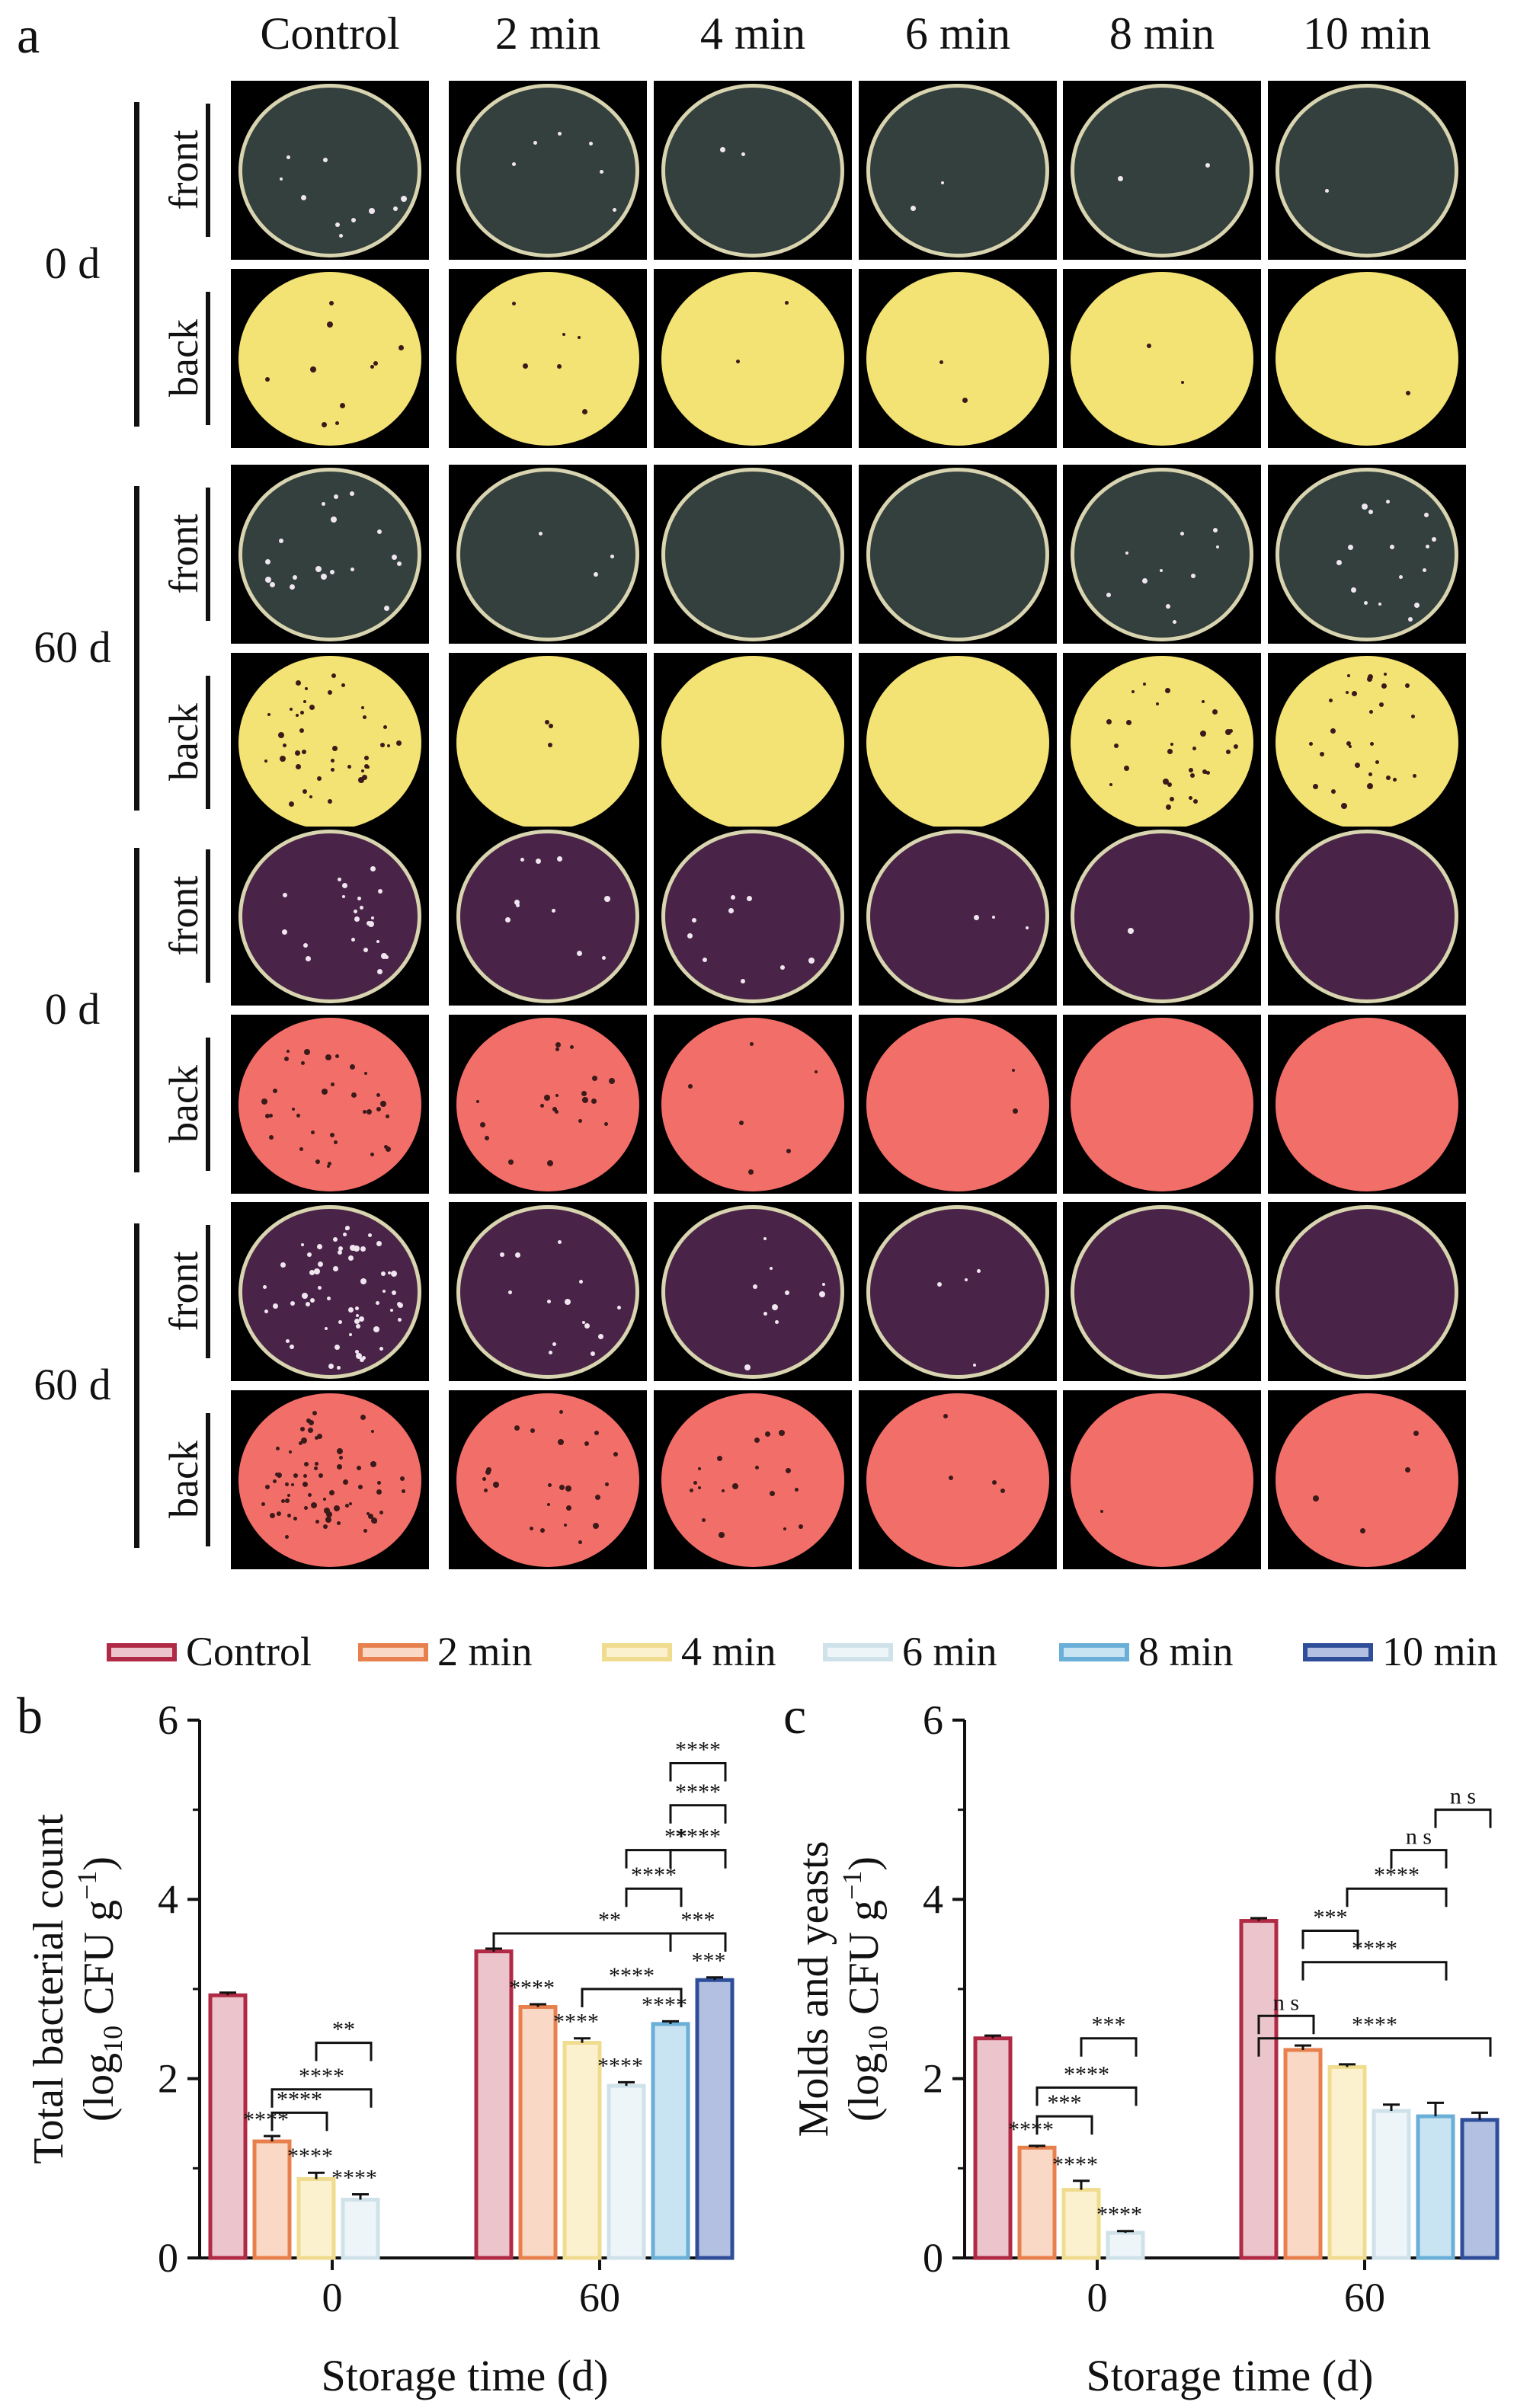 The width and height of the screenshot is (1530, 2408). Describe the element at coordinates (168, 1899) in the screenshot. I see `y-tick-label-2: 4` at that location.